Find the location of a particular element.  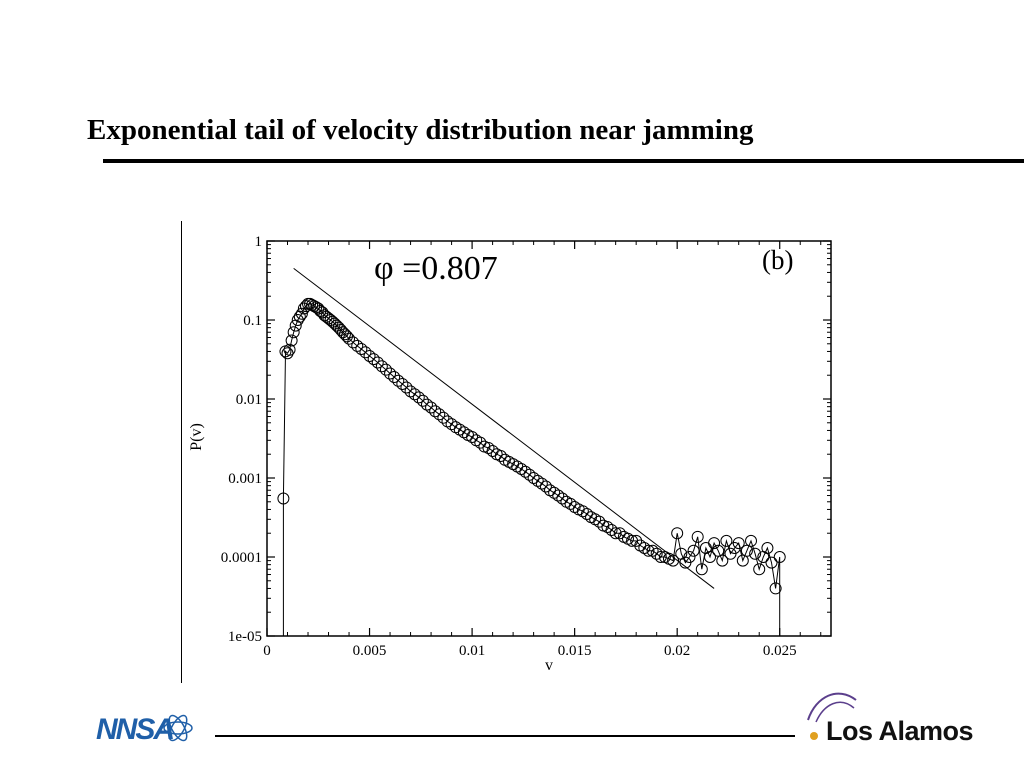

los-alamos-swoosh-icon is located at coordinates (832, 716).